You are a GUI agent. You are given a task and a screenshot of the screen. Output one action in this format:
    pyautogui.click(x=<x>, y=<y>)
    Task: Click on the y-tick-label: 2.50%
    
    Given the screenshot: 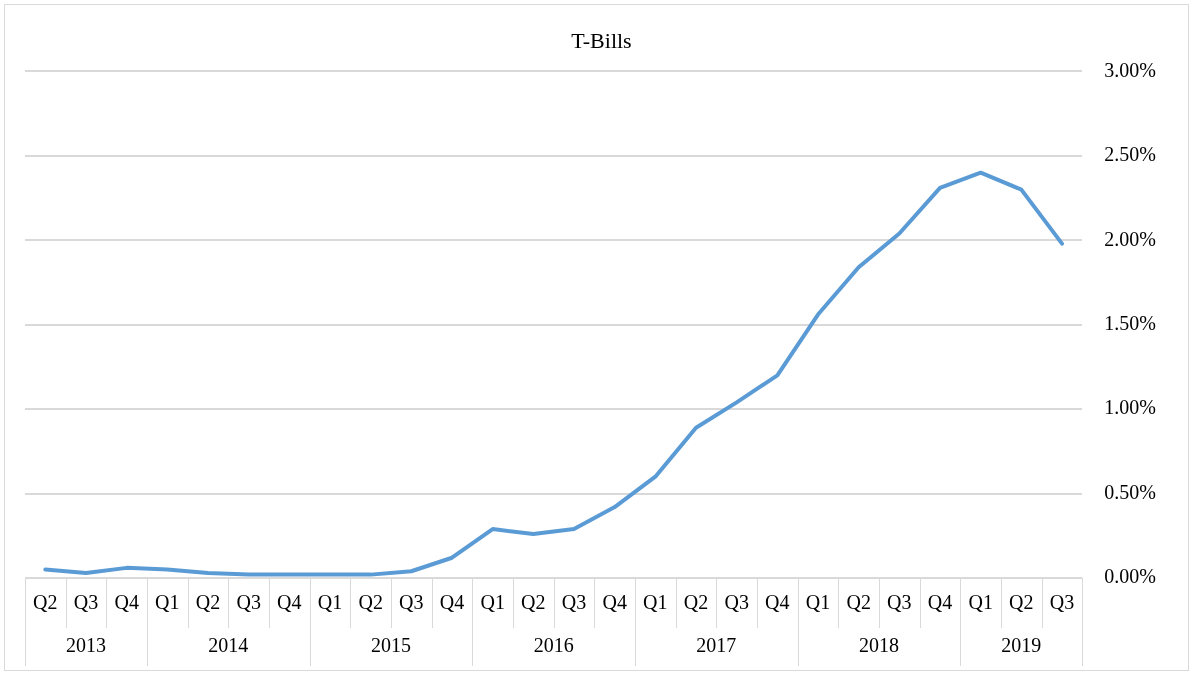 What is the action you would take?
    pyautogui.click(x=1130, y=154)
    